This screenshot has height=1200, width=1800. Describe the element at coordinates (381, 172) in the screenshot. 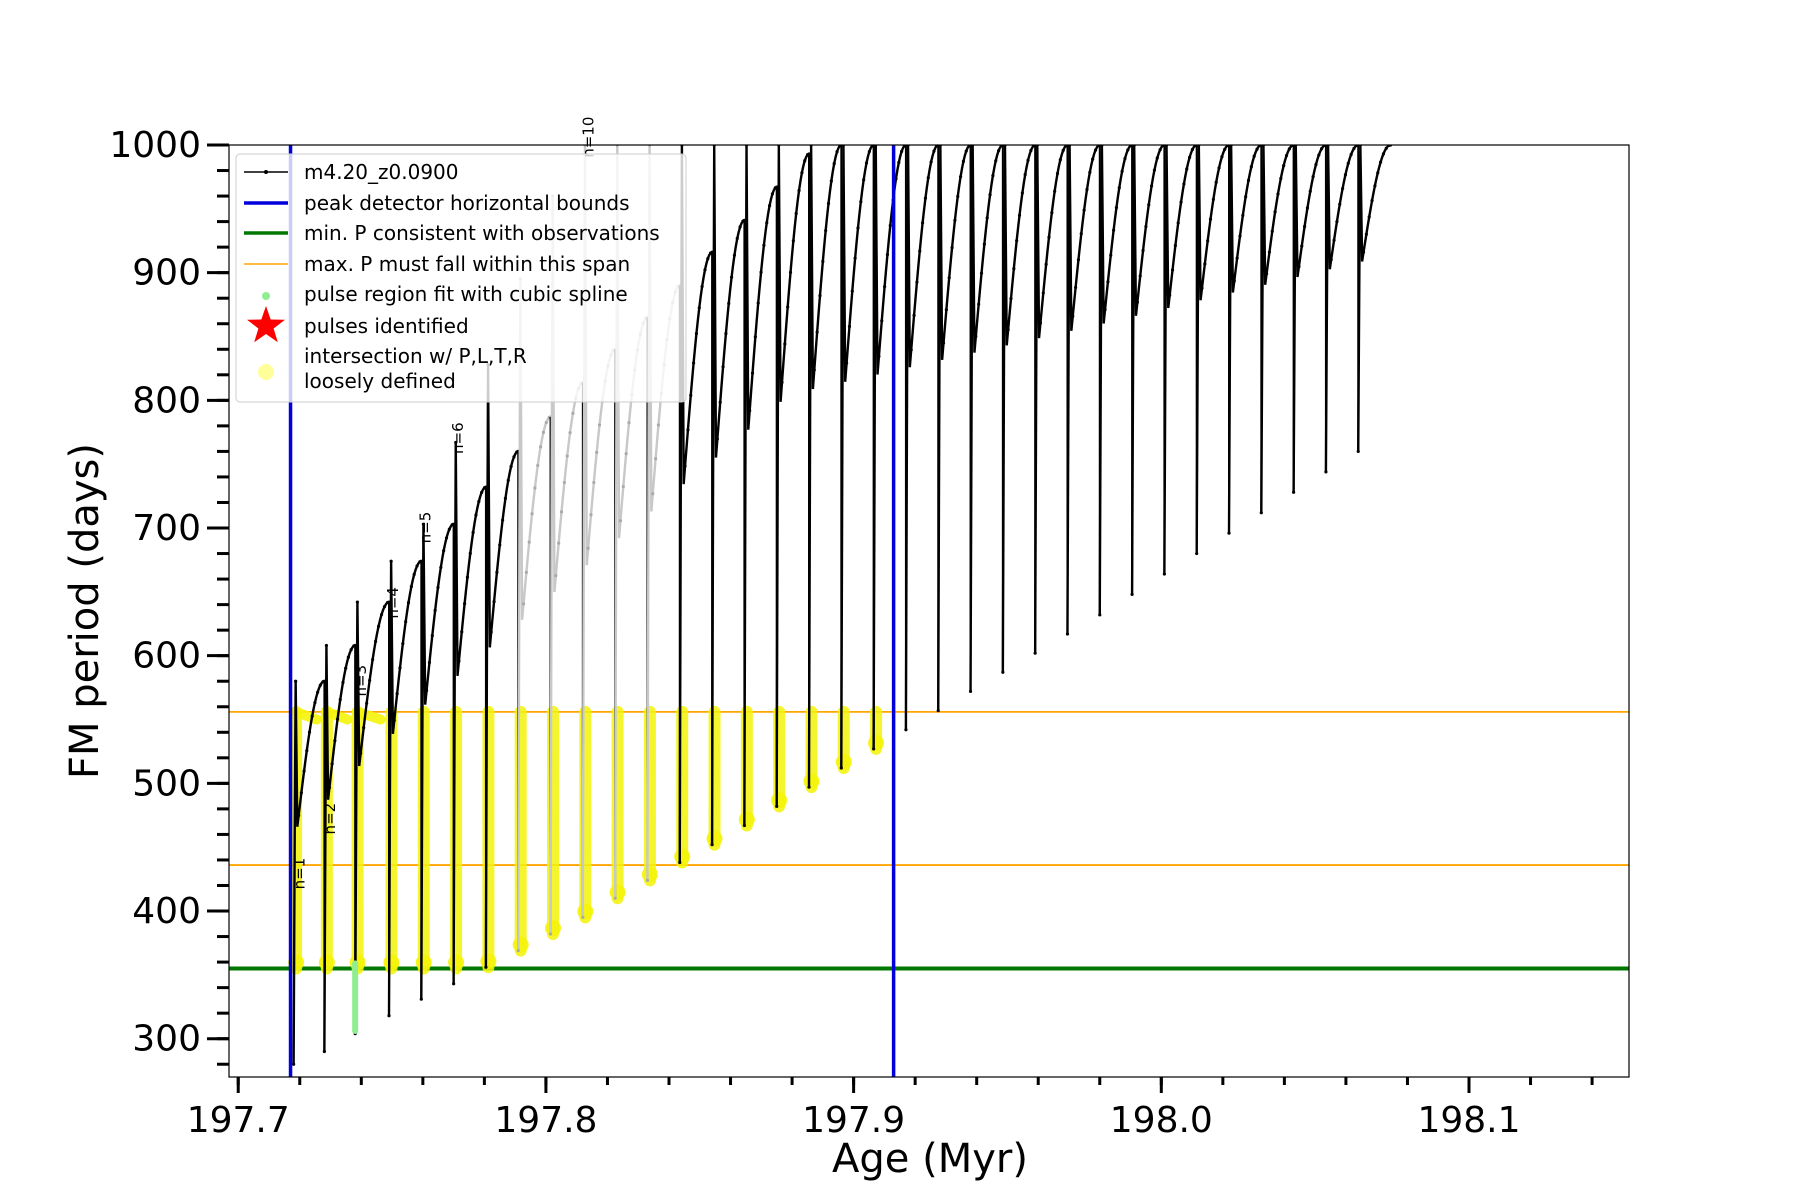

I see `legend-label: m4.20_z0.0900` at that location.